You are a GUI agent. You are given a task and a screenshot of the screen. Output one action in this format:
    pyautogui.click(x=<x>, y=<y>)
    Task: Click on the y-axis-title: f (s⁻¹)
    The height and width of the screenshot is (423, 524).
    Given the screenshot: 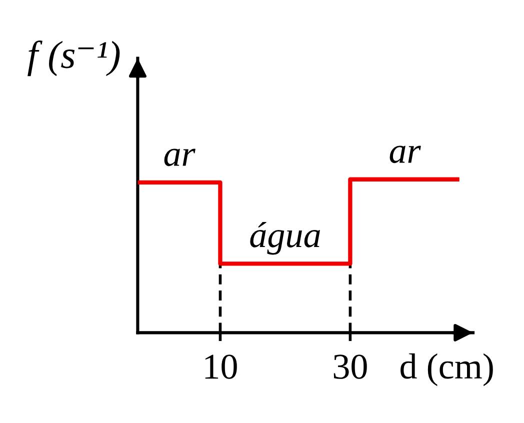 What is the action you would take?
    pyautogui.click(x=74, y=58)
    